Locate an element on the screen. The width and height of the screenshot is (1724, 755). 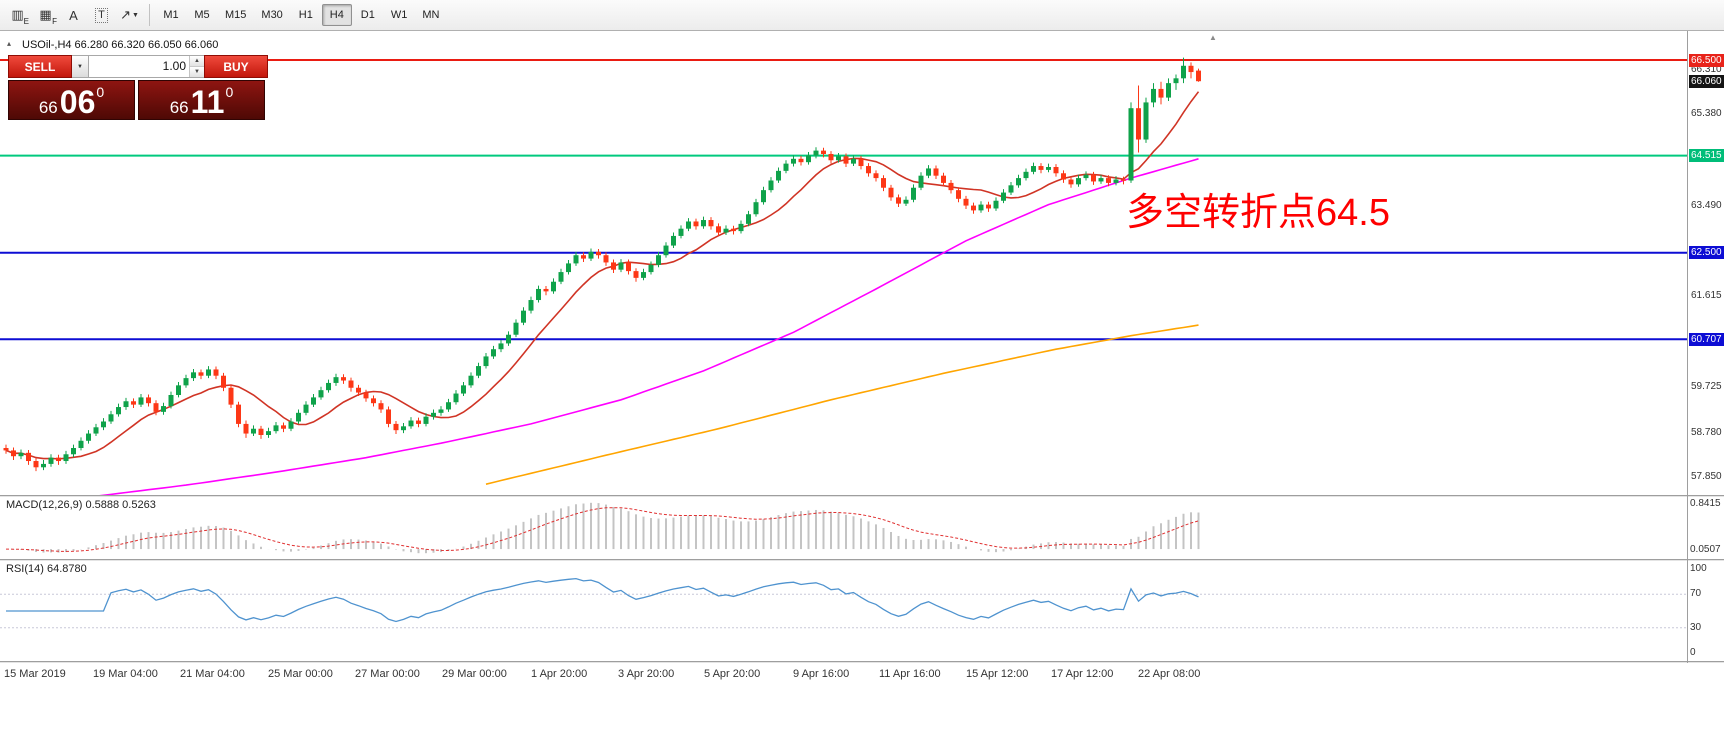
buy-button: BUY is located at coordinates (236, 66).